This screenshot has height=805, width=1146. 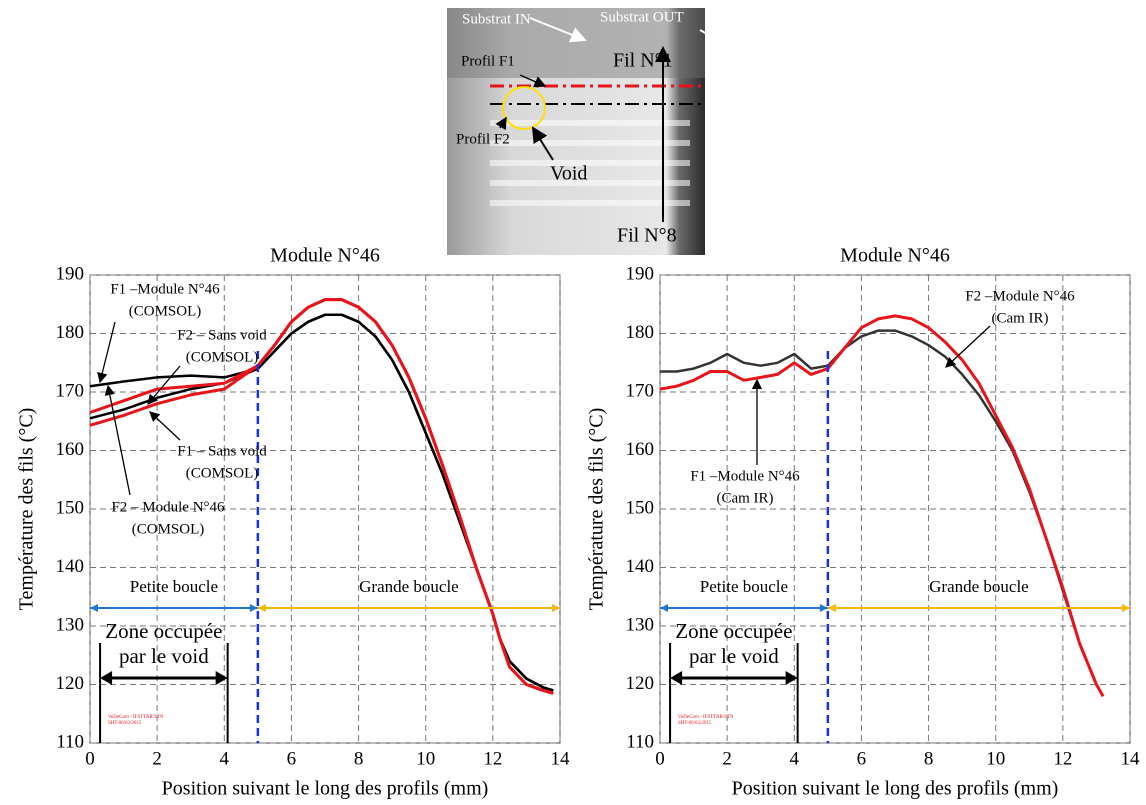 What do you see at coordinates (642, 17) in the screenshot?
I see `image-label: Substrat OUT` at bounding box center [642, 17].